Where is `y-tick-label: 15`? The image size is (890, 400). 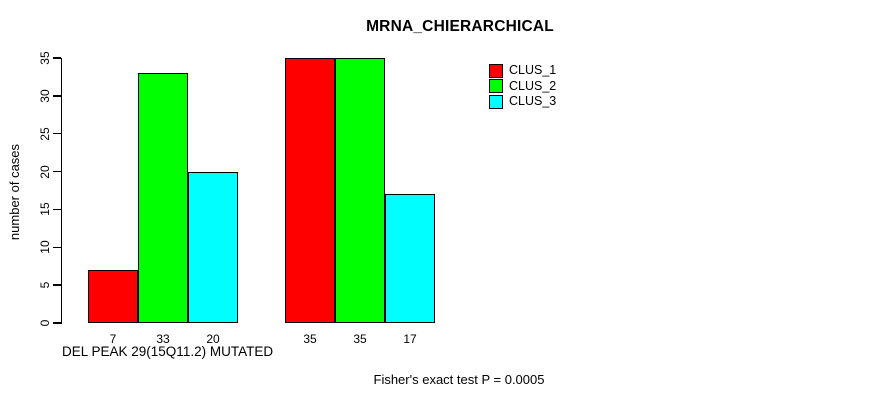 y-tick-label: 15 is located at coordinates (45, 209).